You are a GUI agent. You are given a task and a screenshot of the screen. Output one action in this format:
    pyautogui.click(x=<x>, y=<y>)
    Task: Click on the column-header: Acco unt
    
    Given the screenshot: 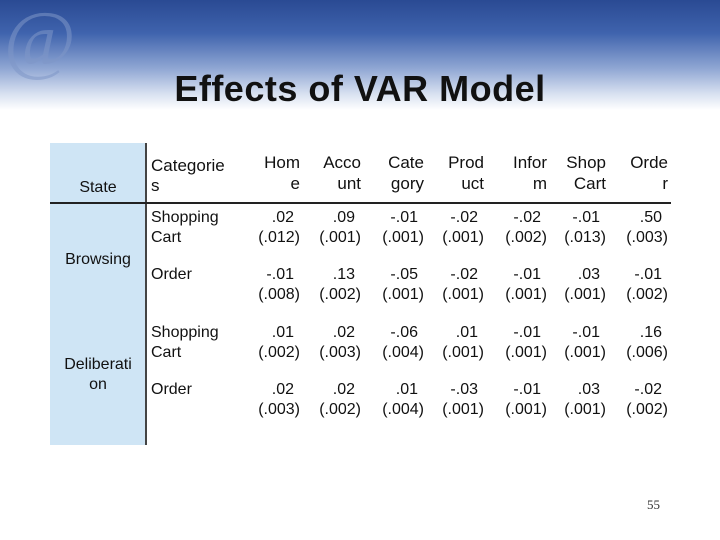 What is the action you would take?
    pyautogui.click(x=342, y=173)
    